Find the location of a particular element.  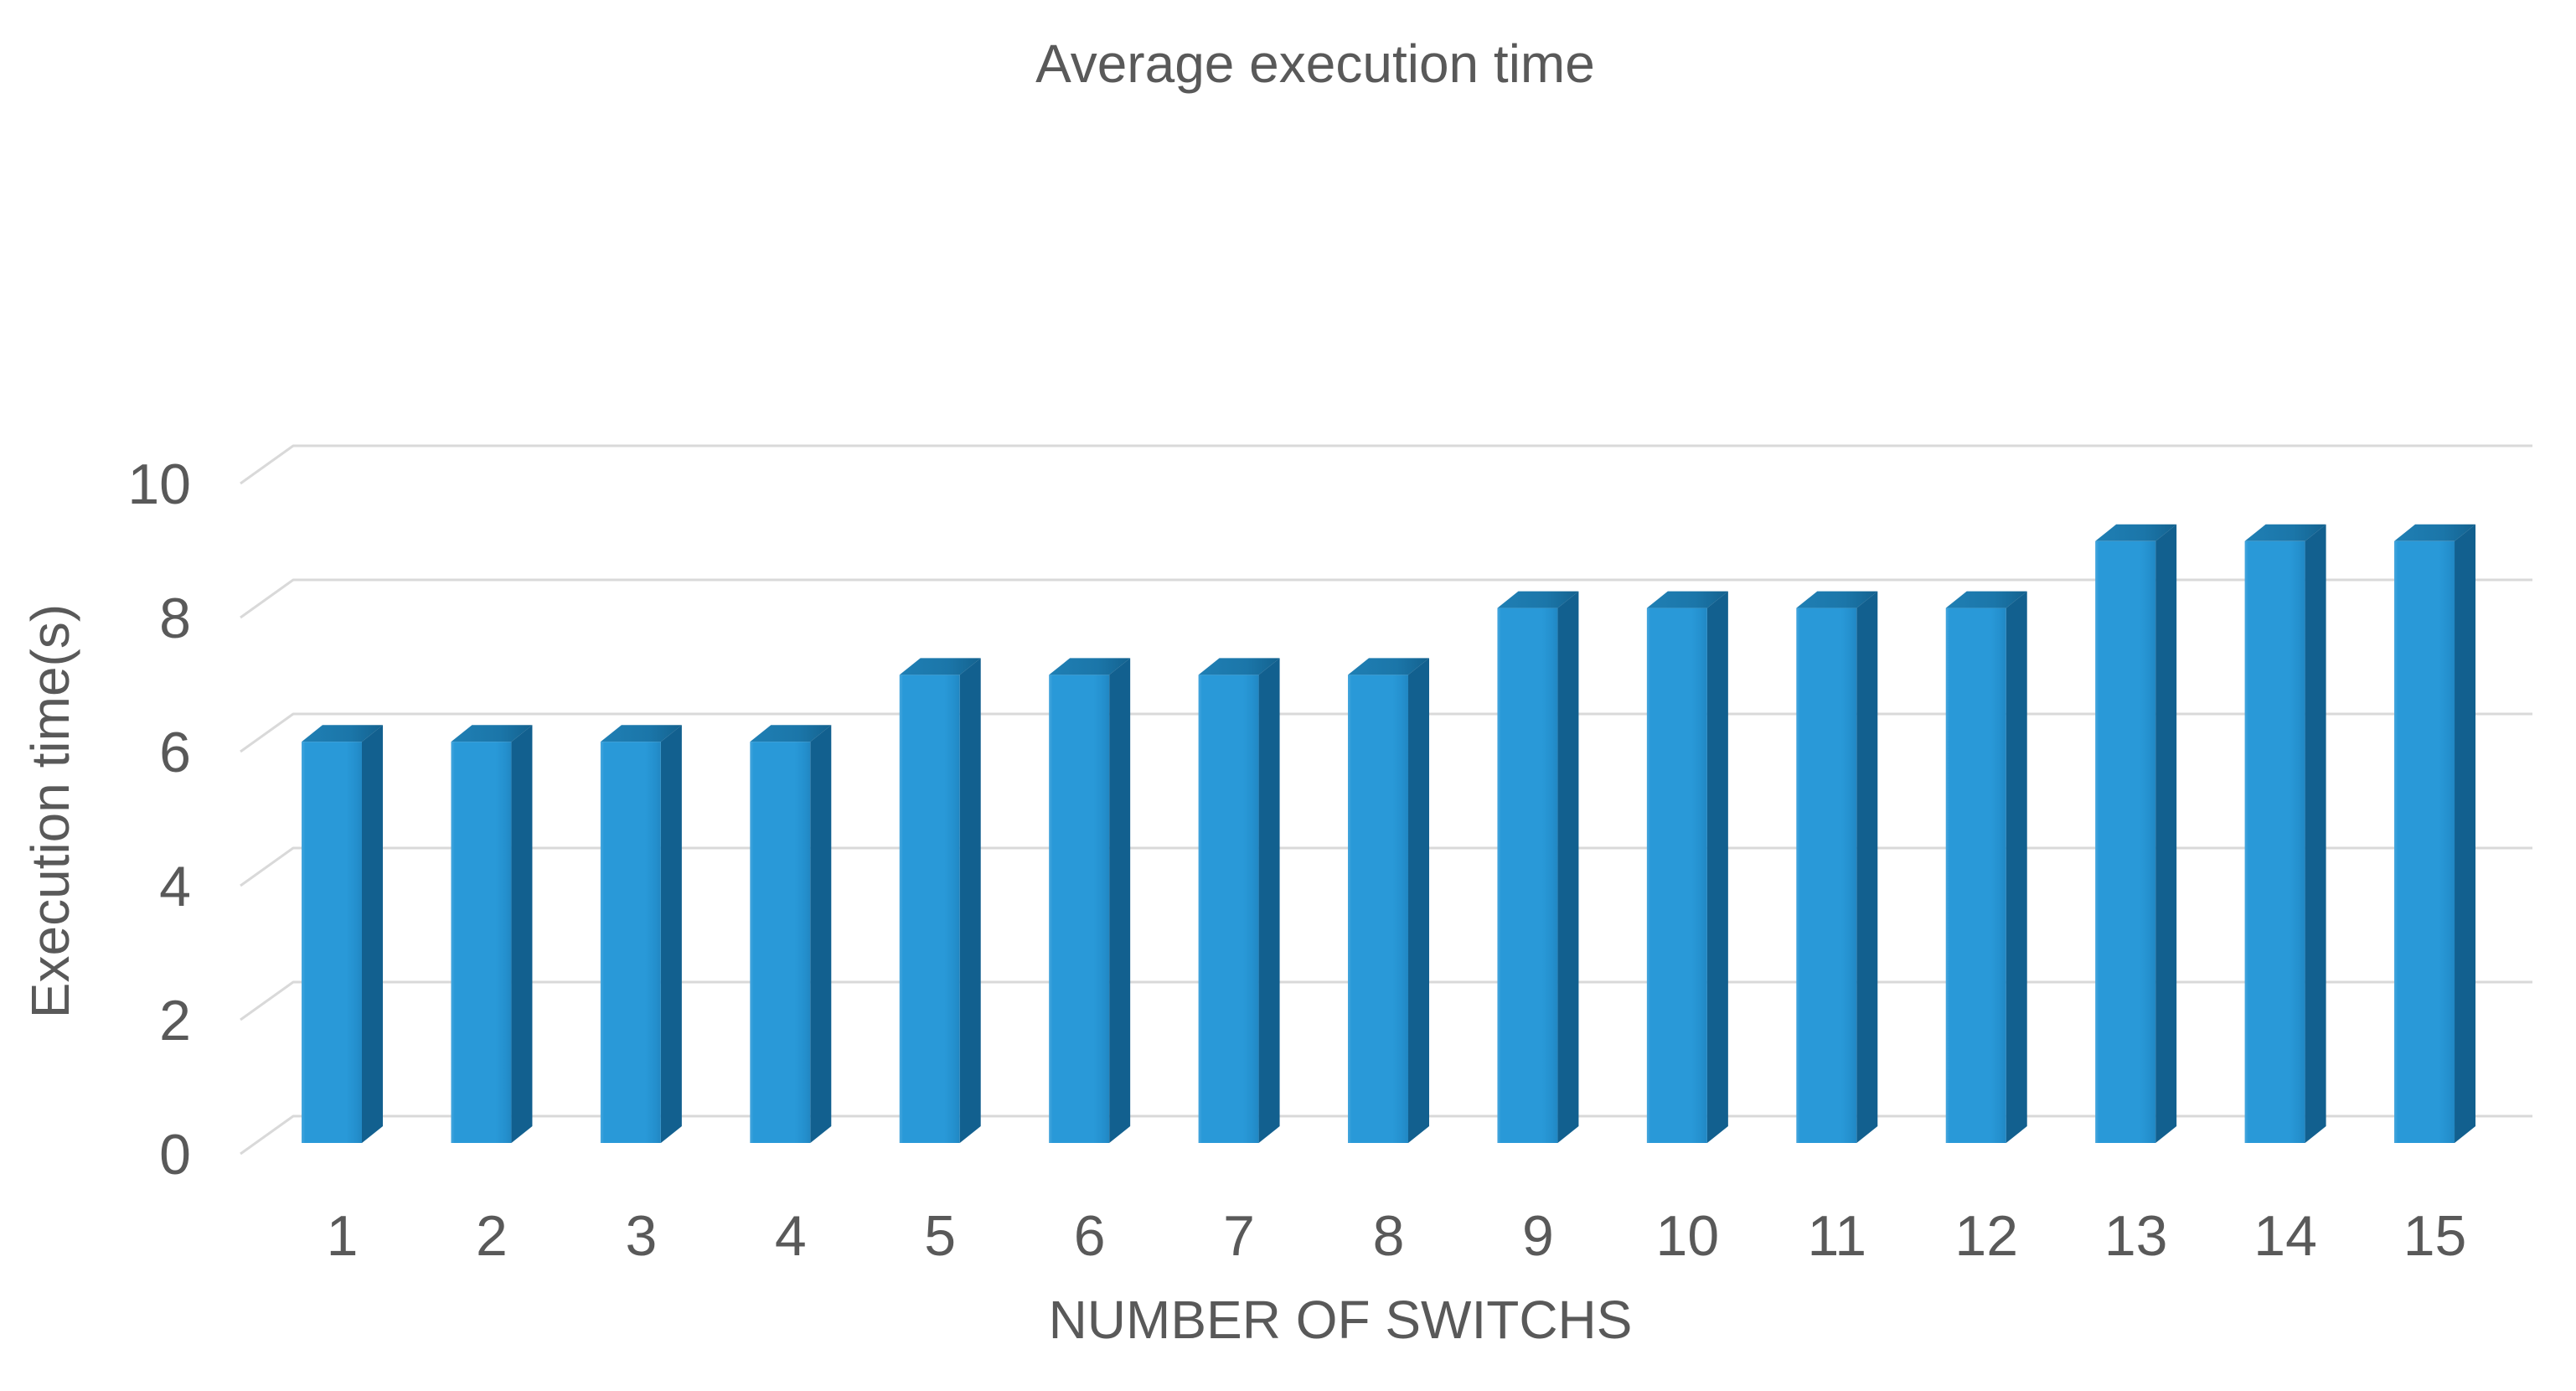

x-tick-label-6: 6 is located at coordinates (1090, 1236).